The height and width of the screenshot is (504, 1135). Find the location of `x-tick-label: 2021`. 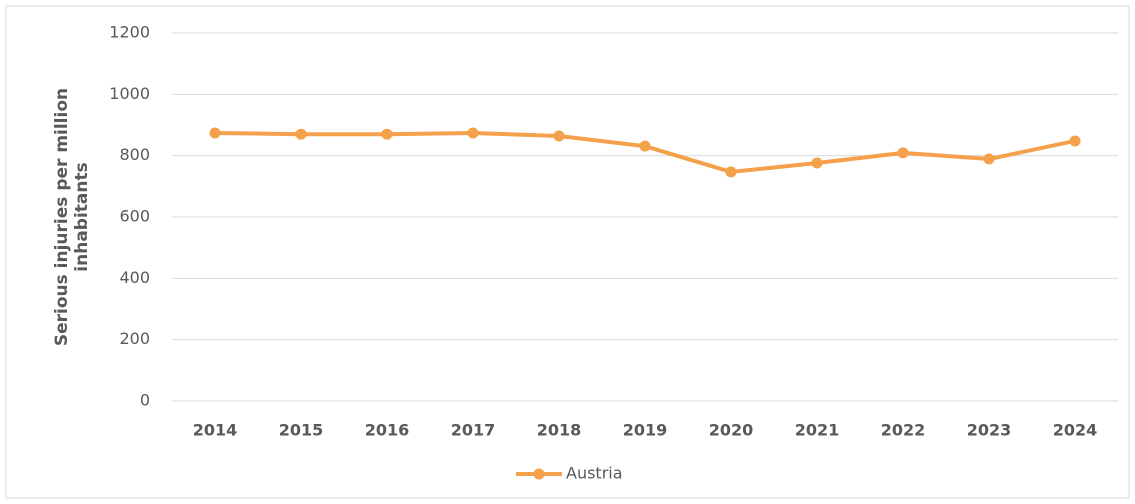

x-tick-label: 2021 is located at coordinates (817, 430).